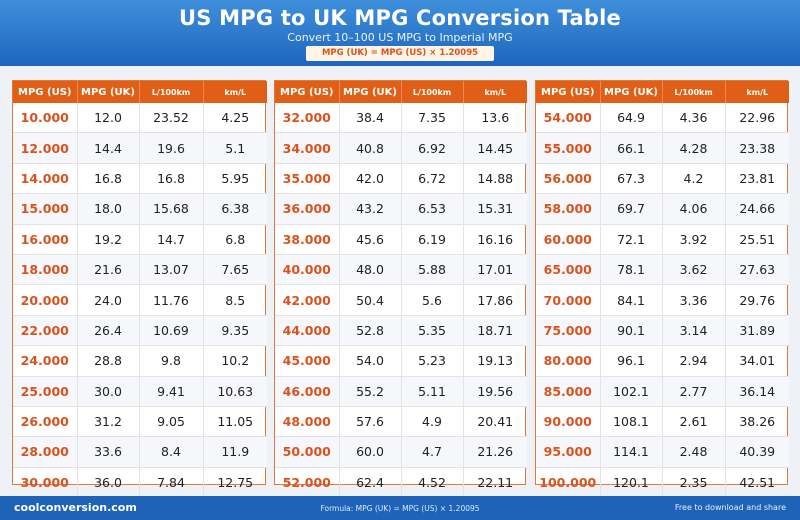 This screenshot has width=800, height=520. Describe the element at coordinates (140, 118) in the screenshot. I see `table-row: 10.000 12.0 23.52 4.25` at that location.